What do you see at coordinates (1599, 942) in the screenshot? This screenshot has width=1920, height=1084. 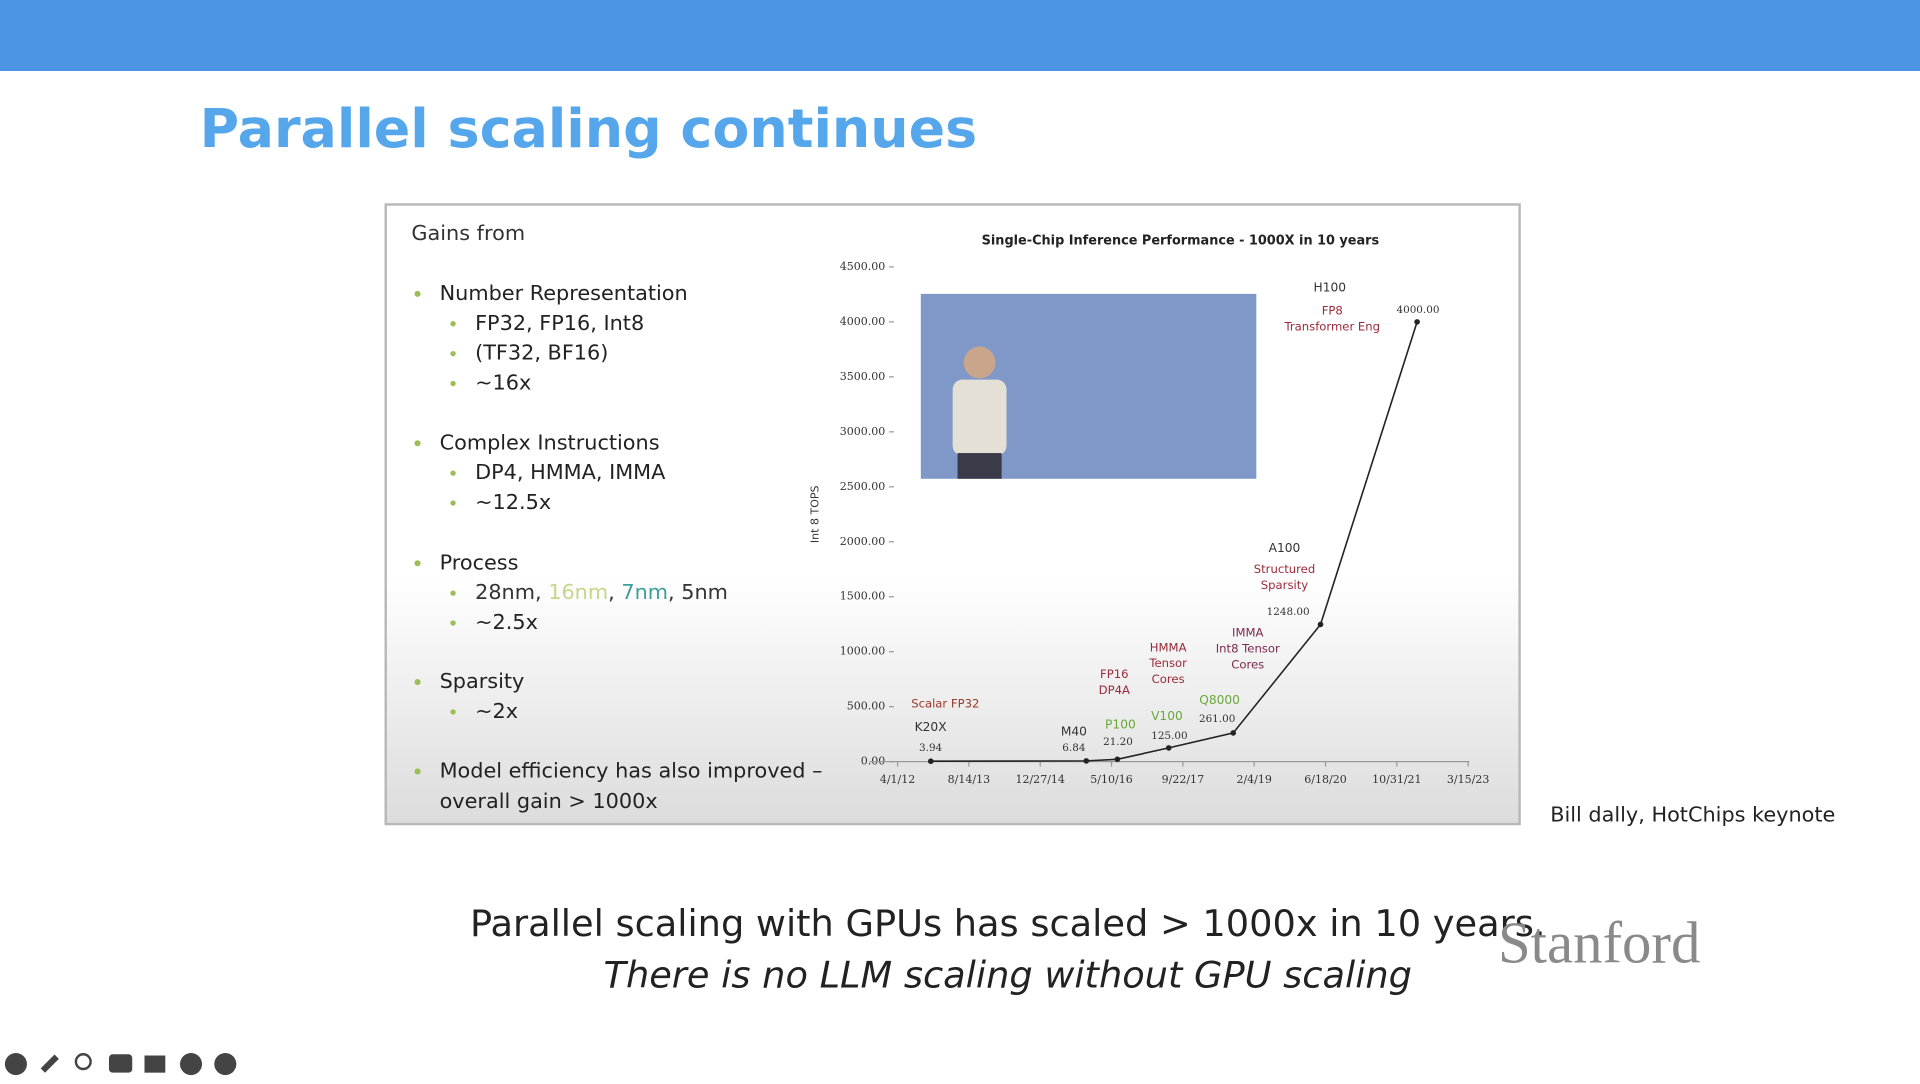 I see `logo: Stanford` at bounding box center [1599, 942].